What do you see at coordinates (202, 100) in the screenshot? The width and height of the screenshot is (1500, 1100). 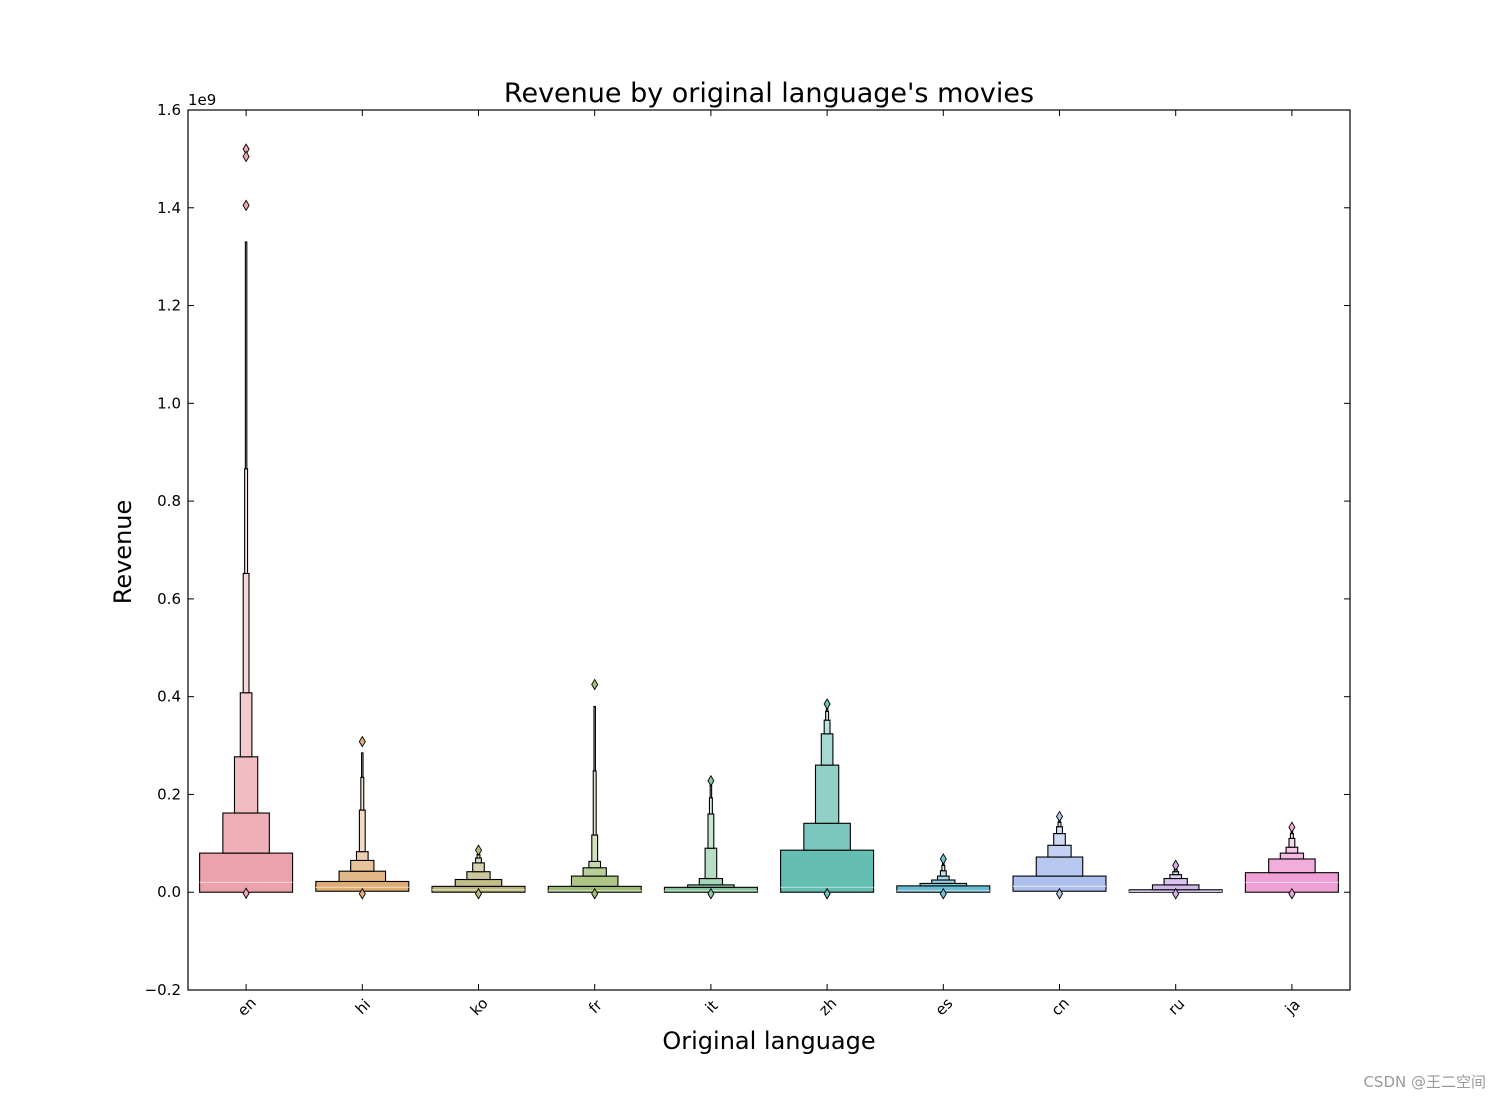 I see `y-offset-label: 1e9` at bounding box center [202, 100].